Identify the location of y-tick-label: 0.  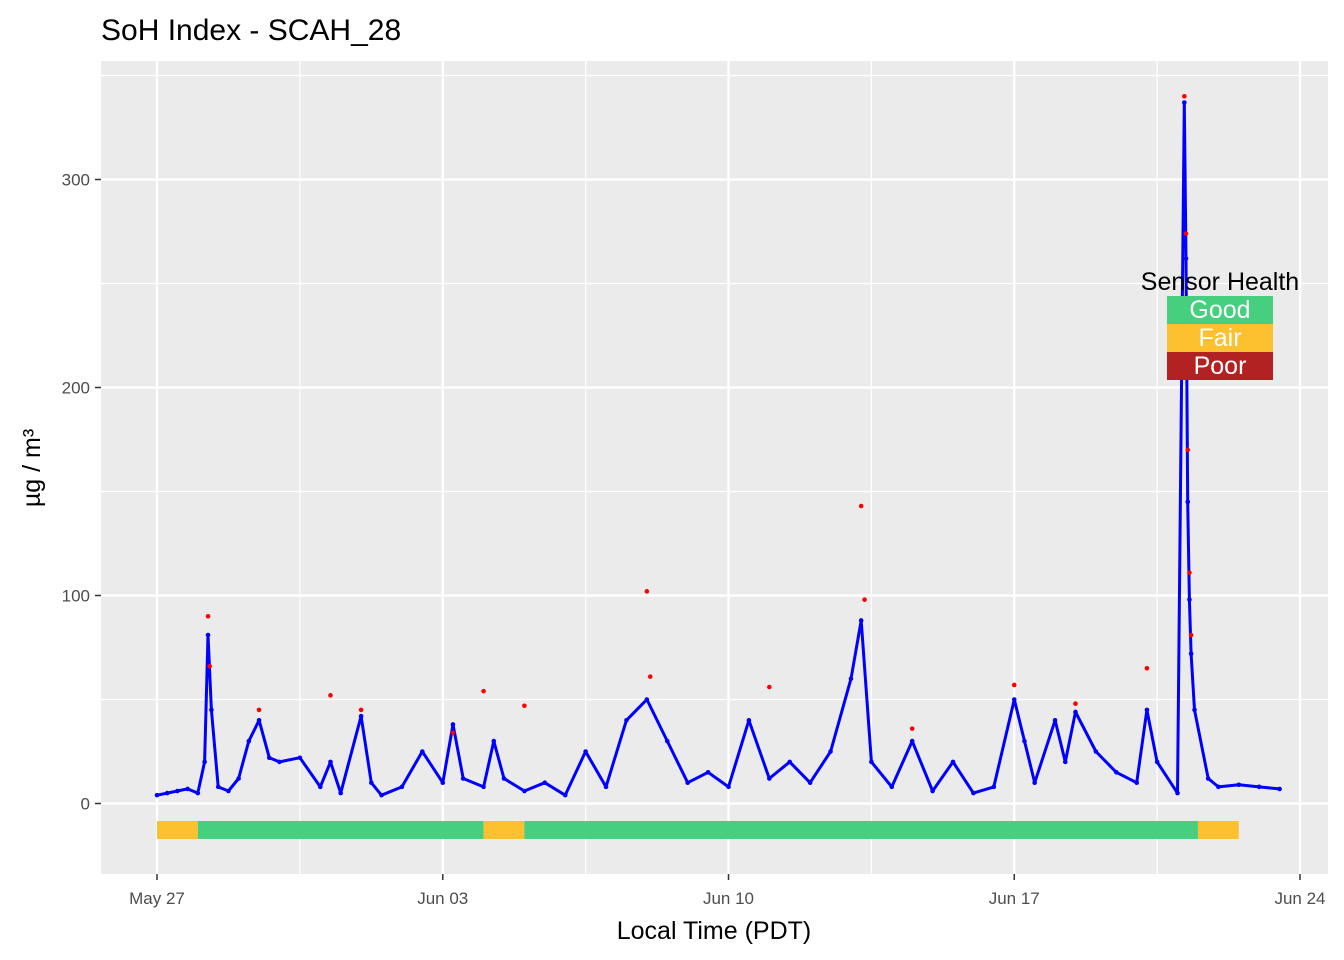
(85, 804).